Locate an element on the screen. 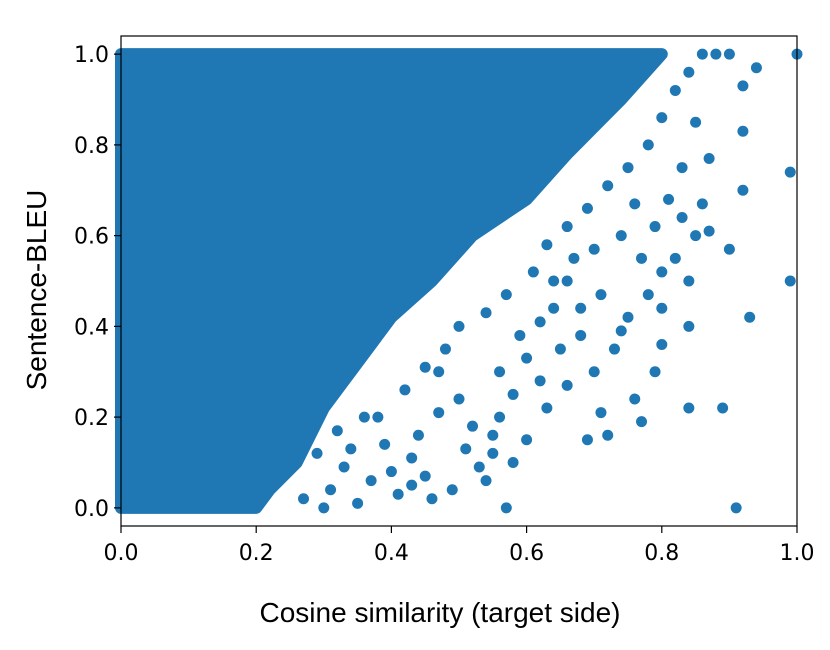 Image resolution: width=830 pixels, height=650 pixels. y-tick-label: 1.0 is located at coordinates (91, 55).